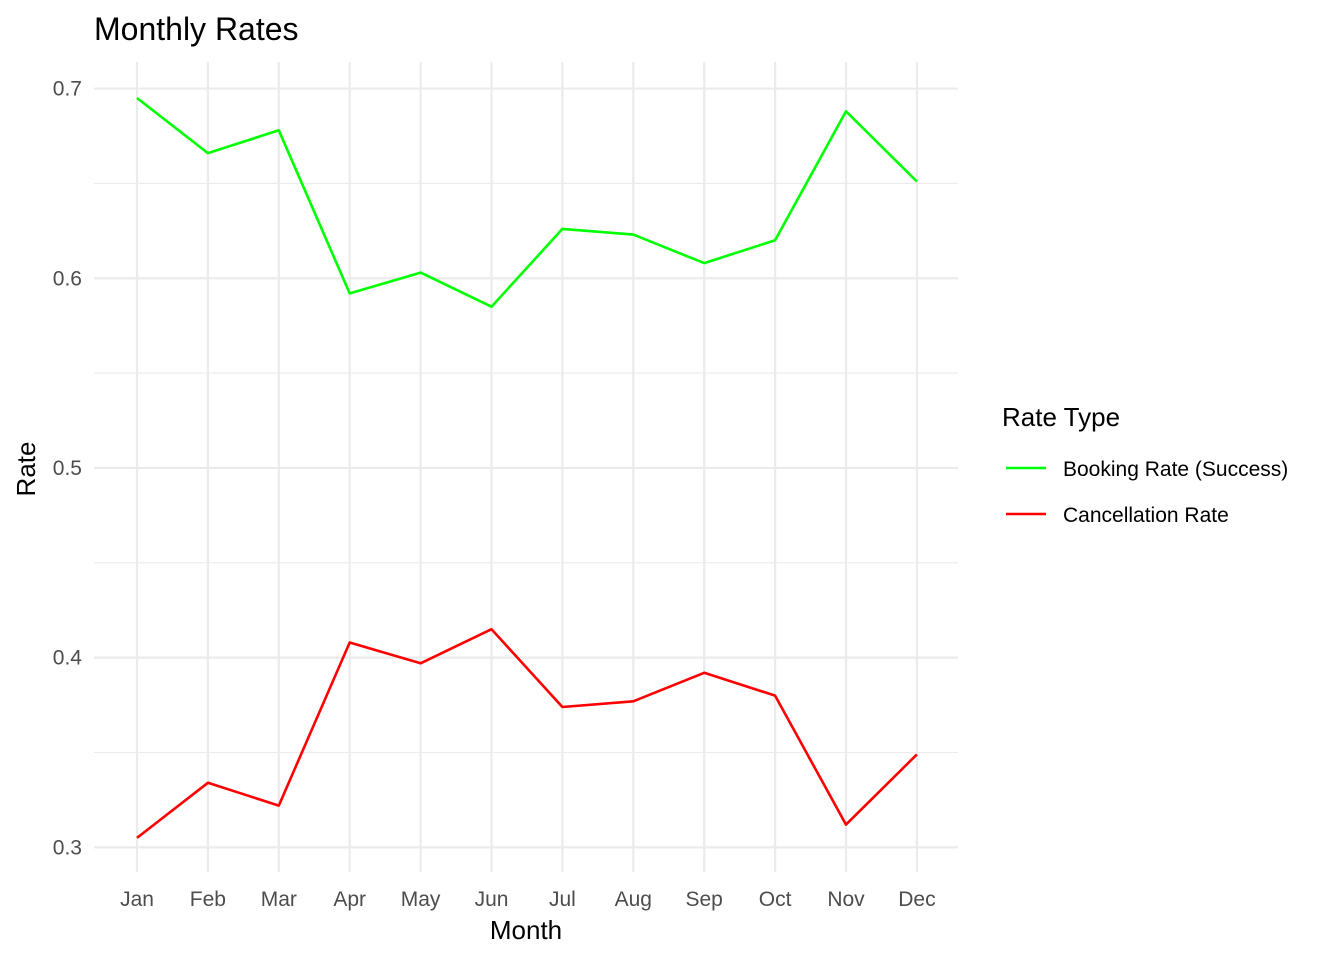  I want to click on legend-label: Cancellation Rate, so click(1146, 515).